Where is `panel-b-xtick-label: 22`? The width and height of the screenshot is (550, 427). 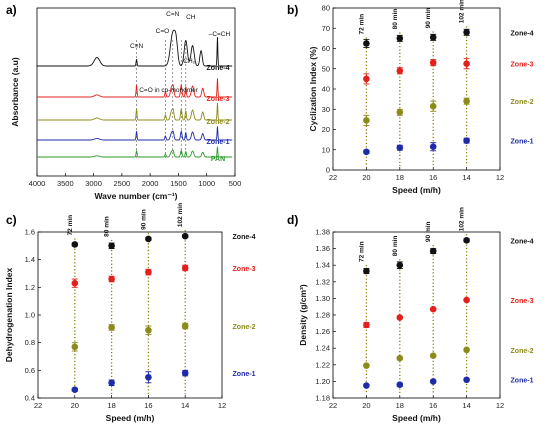 panel-b-xtick-label: 22 is located at coordinates (333, 177).